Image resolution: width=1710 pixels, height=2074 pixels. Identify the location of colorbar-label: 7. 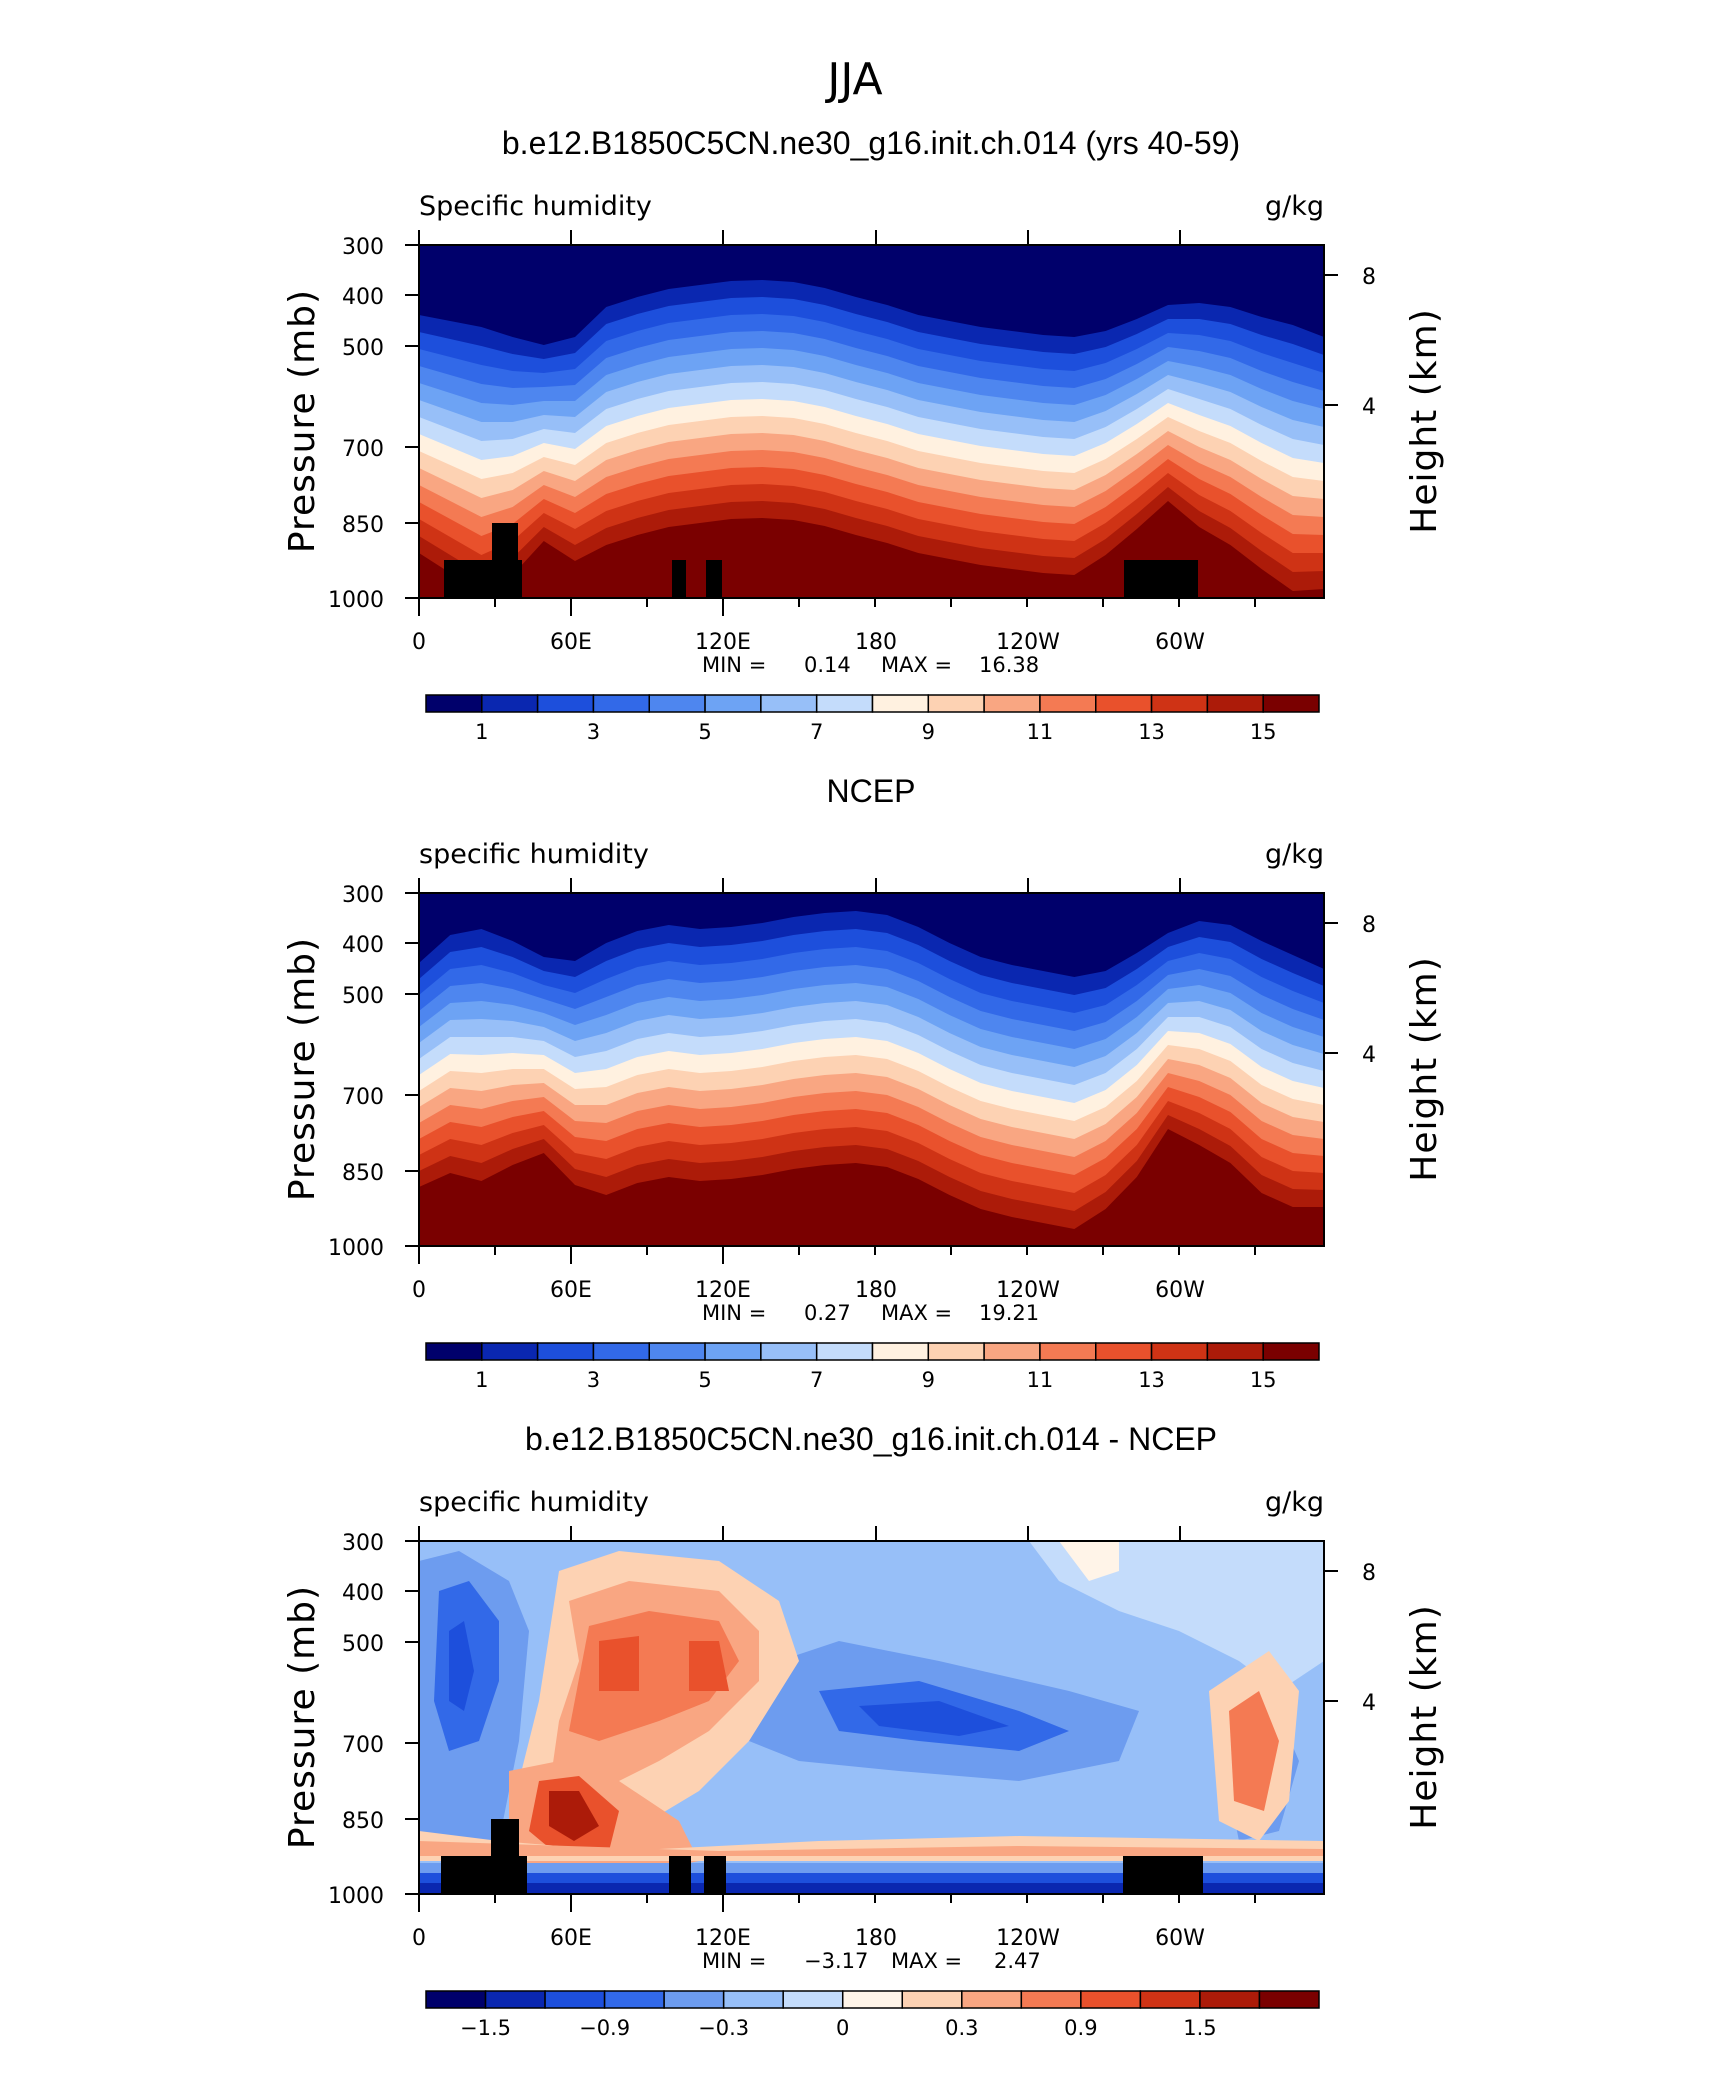
(816, 1380).